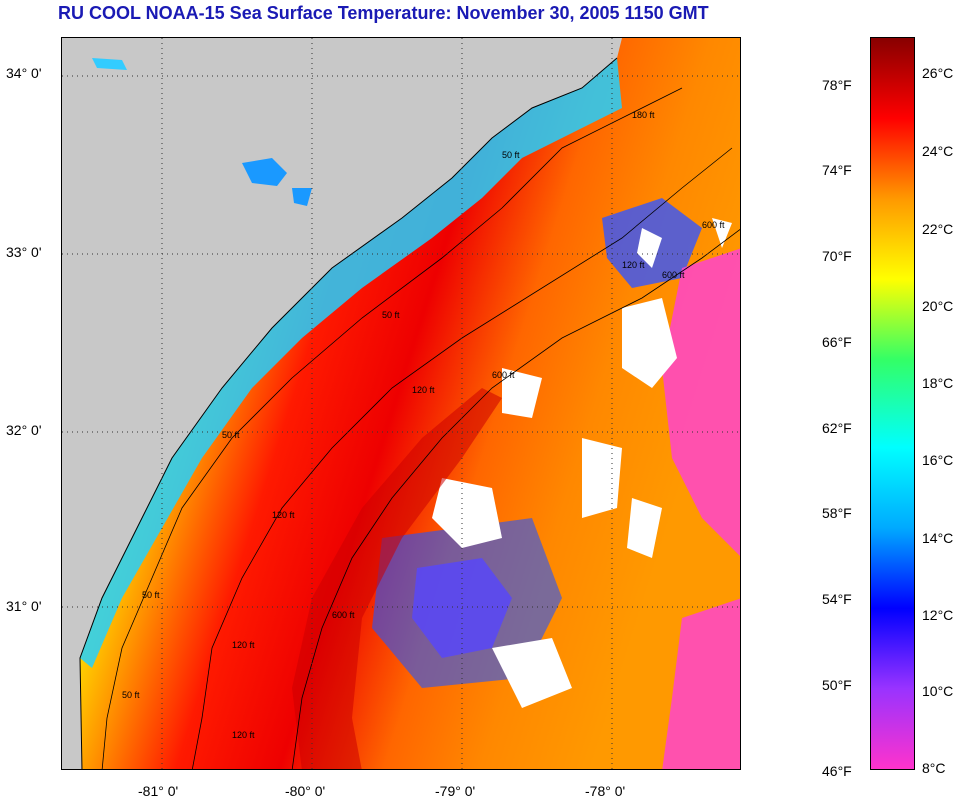 The height and width of the screenshot is (801, 960). I want to click on fahrenheit-tick-label: 54°F, so click(837, 599).